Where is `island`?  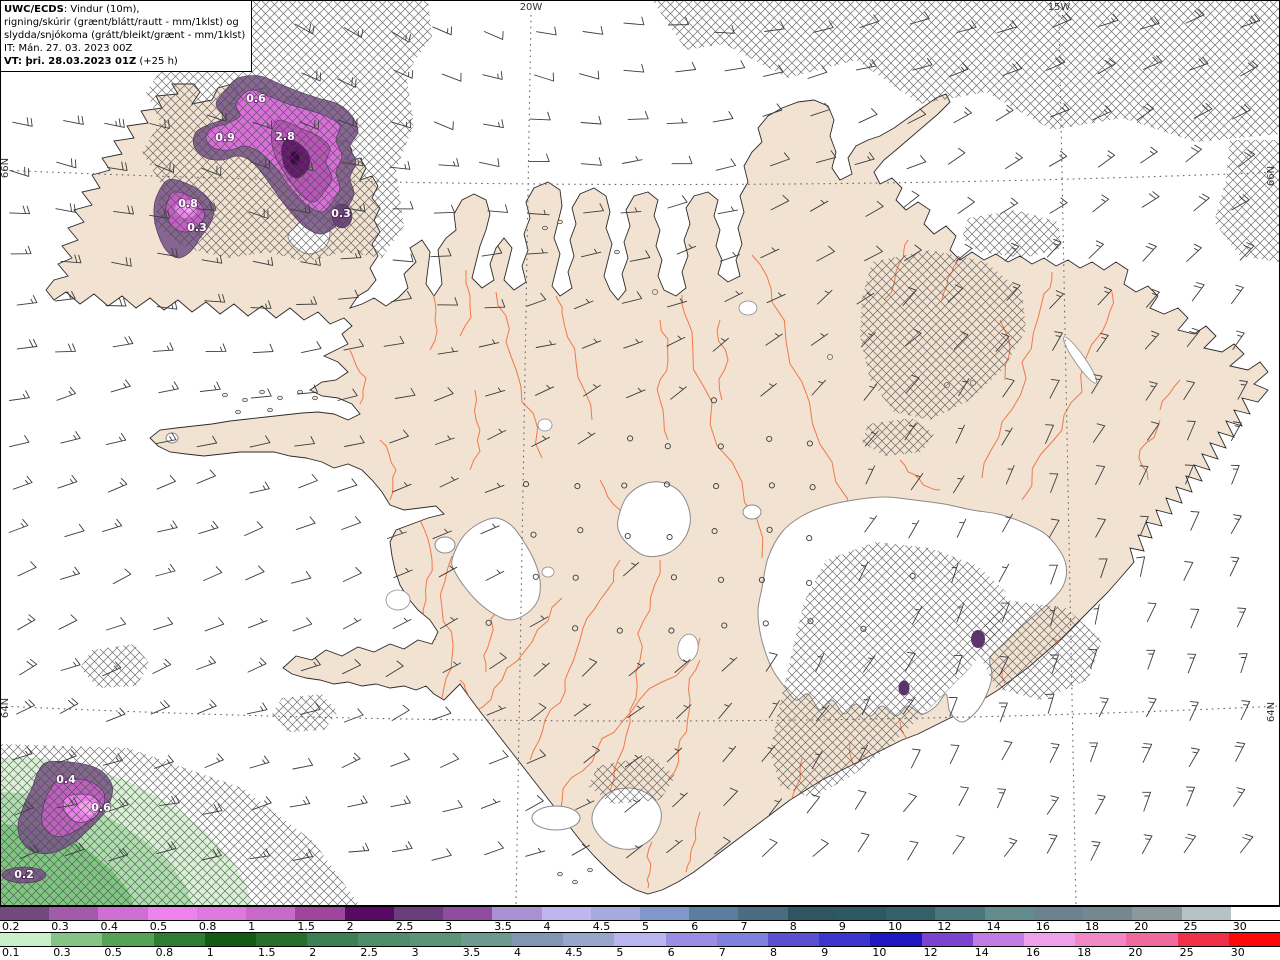 island is located at coordinates (617, 252).